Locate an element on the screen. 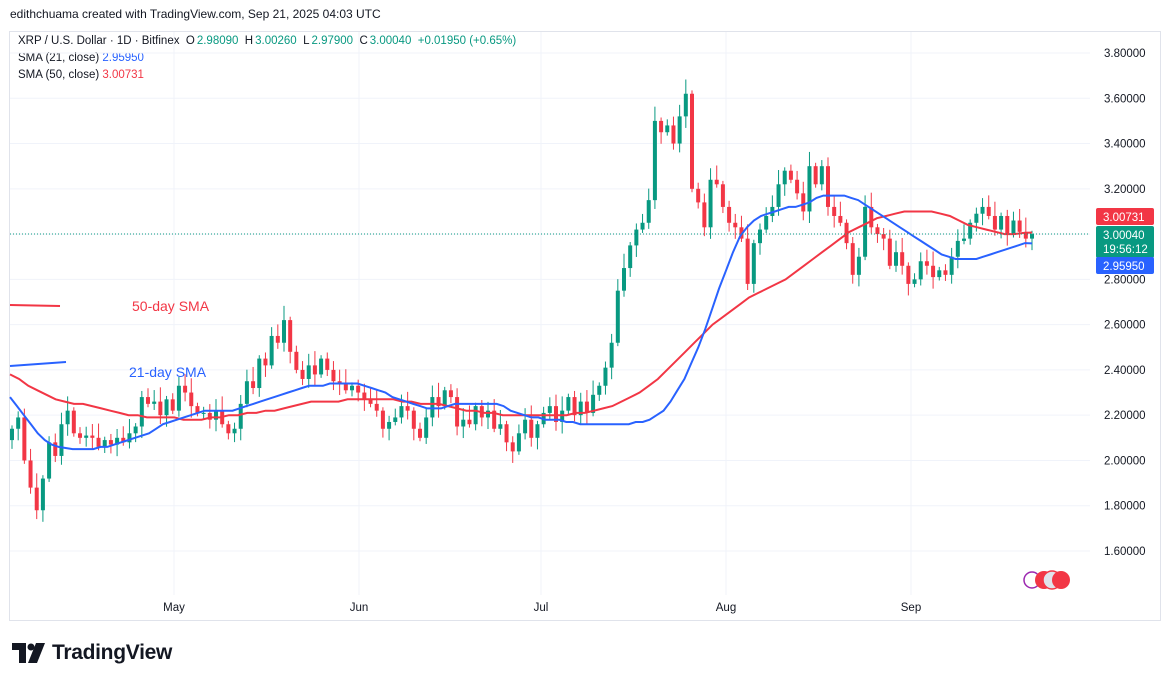  y-tick-label: 3.60000 is located at coordinates (1125, 99).